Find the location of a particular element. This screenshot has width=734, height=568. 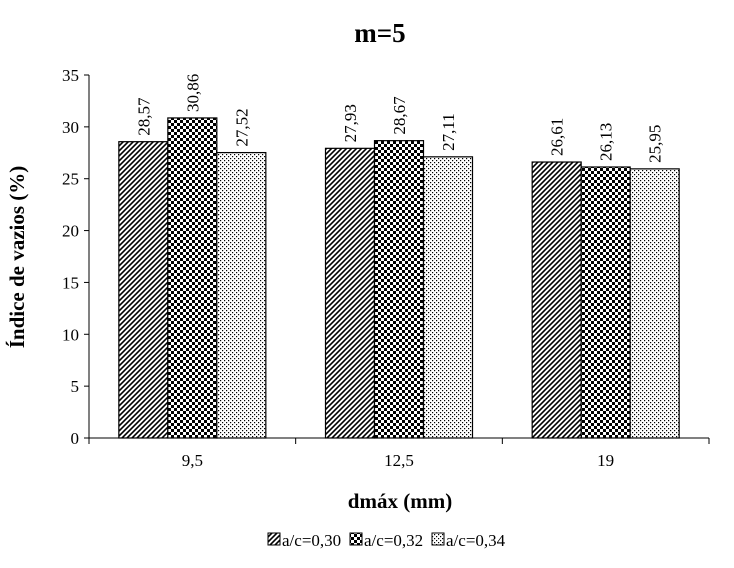

legend-swatch-diagonal is located at coordinates (274, 539).